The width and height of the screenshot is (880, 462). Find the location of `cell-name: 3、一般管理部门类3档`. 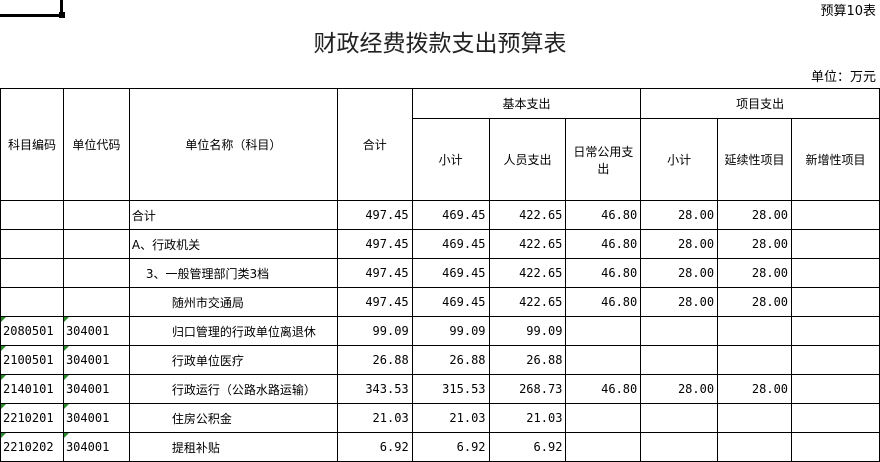

cell-name: 3、一般管理部门类3档 is located at coordinates (233, 273).